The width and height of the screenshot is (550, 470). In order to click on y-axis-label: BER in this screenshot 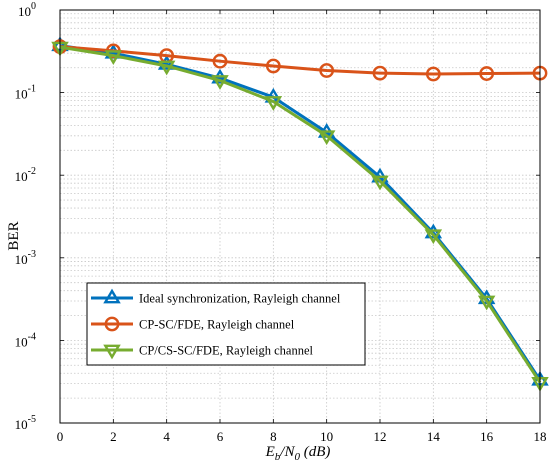, I will do `click(14, 235)`.